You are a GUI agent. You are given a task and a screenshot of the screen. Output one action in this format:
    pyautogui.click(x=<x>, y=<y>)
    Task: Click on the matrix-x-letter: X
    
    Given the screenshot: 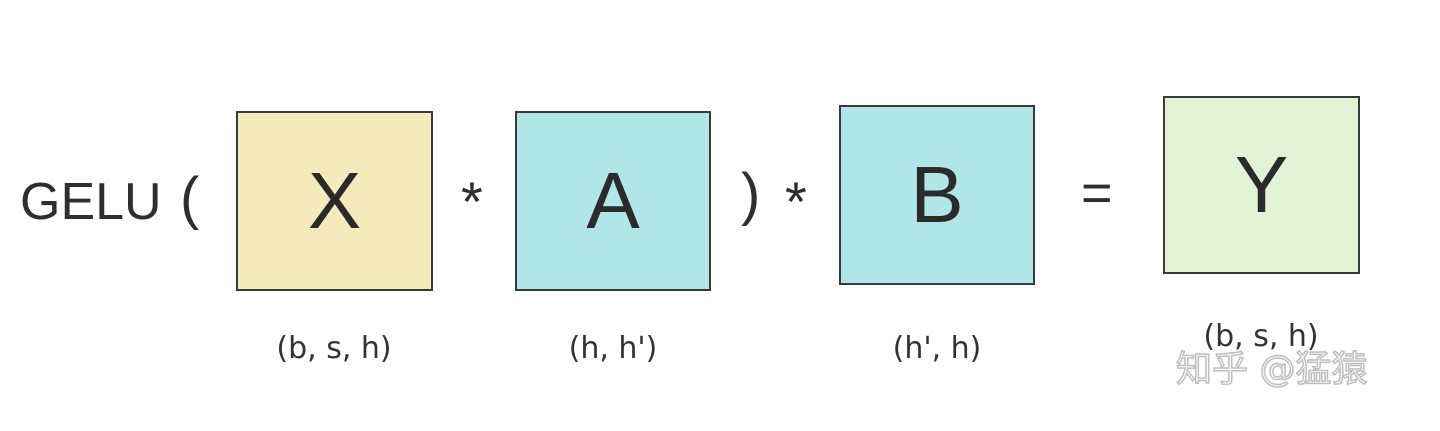 What is the action you would take?
    pyautogui.click(x=334, y=200)
    